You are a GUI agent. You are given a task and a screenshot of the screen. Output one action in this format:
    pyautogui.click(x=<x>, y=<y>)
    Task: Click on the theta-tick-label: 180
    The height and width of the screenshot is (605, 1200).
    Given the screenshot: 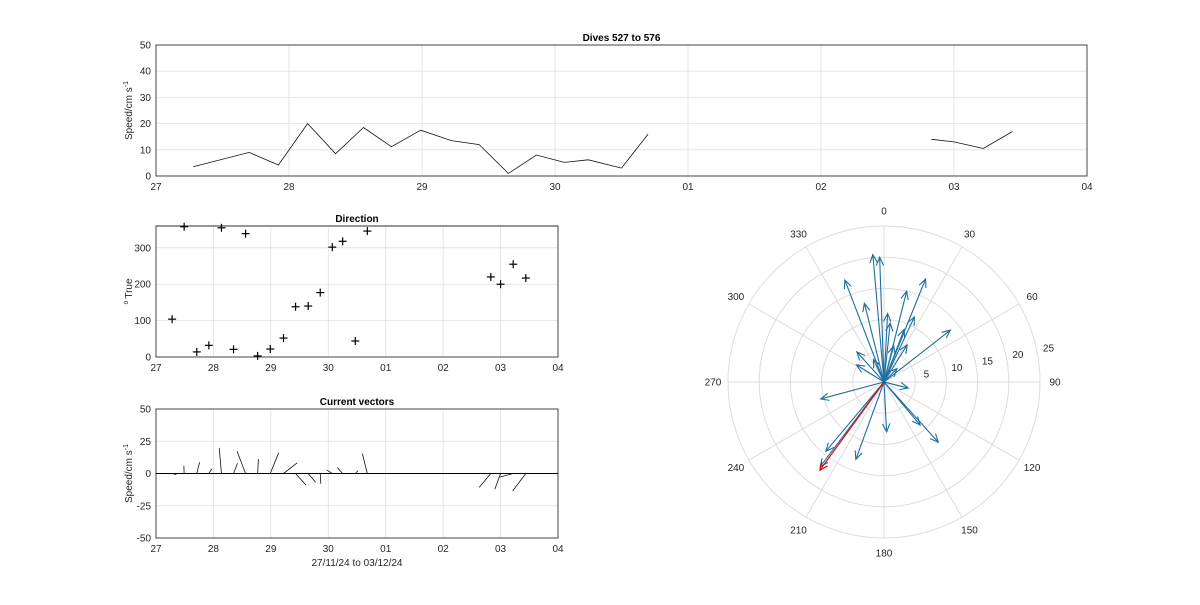 What is the action you would take?
    pyautogui.click(x=884, y=554)
    